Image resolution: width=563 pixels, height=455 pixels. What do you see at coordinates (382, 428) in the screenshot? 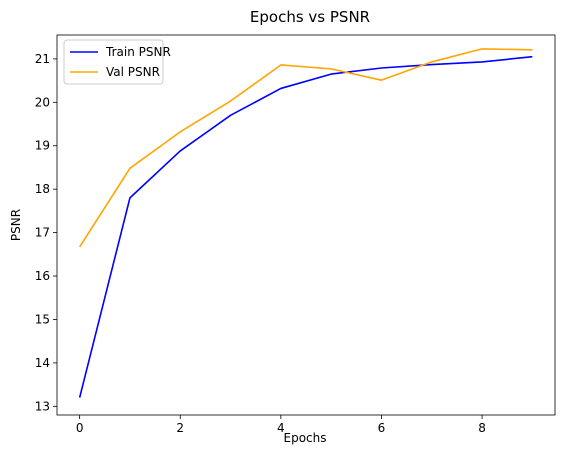
I see `x-tick-label: 6` at bounding box center [382, 428].